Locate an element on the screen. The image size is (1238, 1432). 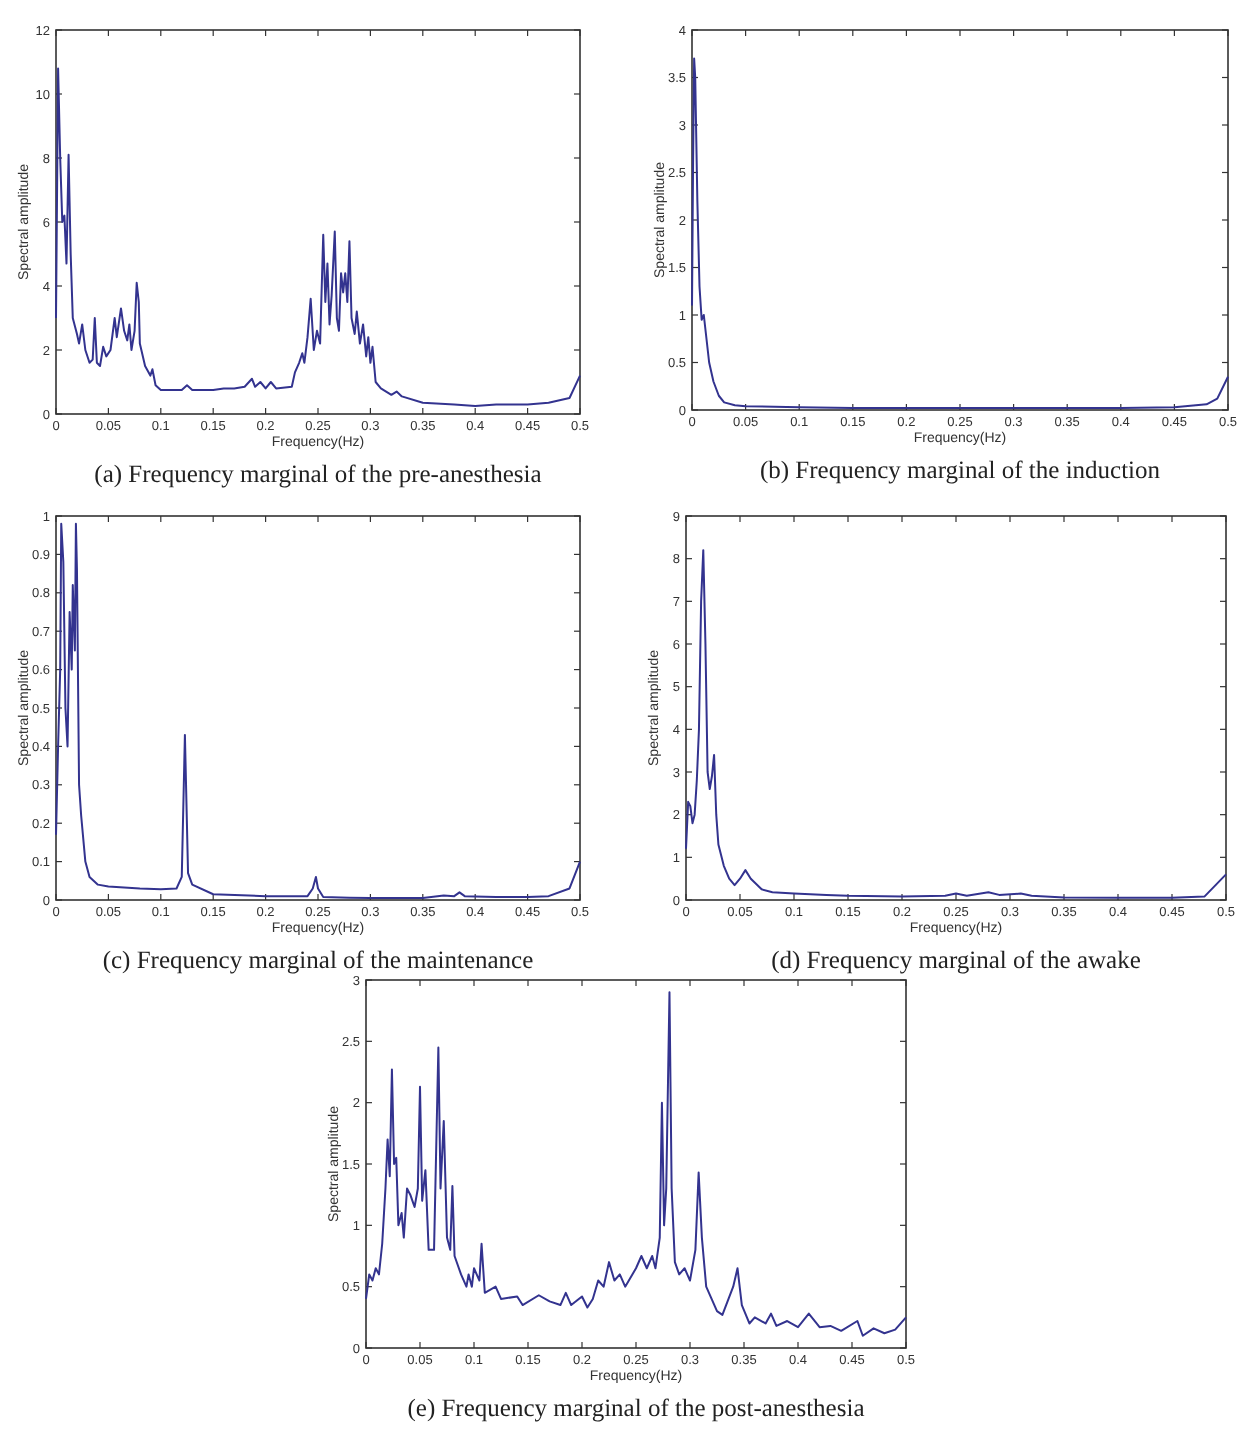
text: (d) Frequency marginal of the awake is located at coordinates (956, 960).